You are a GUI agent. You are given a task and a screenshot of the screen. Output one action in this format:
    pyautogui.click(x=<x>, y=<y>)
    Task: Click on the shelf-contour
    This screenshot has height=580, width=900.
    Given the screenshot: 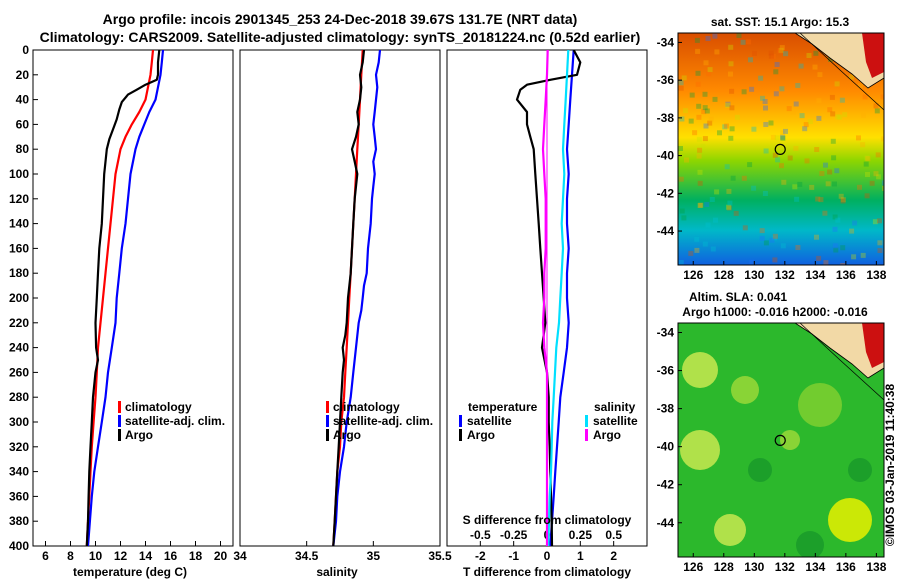 What is the action you would take?
    pyautogui.click(x=841, y=72)
    